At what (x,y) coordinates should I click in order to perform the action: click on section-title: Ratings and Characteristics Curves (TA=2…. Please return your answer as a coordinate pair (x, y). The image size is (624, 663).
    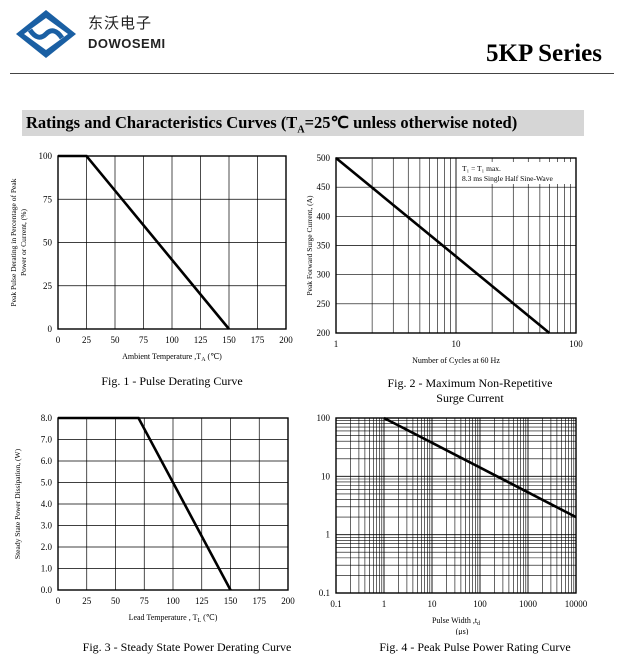
    Looking at the image, I should click on (272, 124).